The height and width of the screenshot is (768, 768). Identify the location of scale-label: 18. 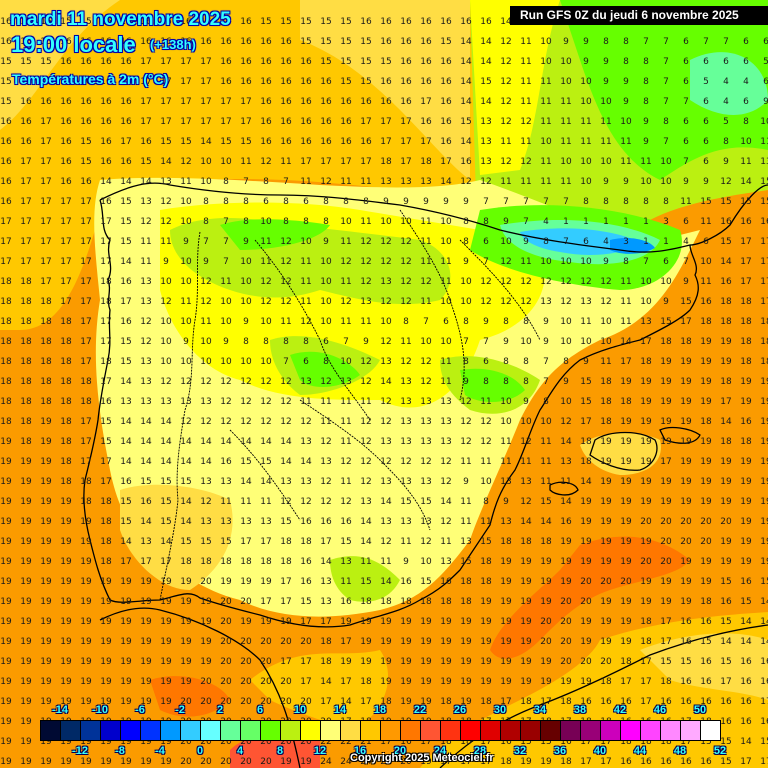
(380, 710).